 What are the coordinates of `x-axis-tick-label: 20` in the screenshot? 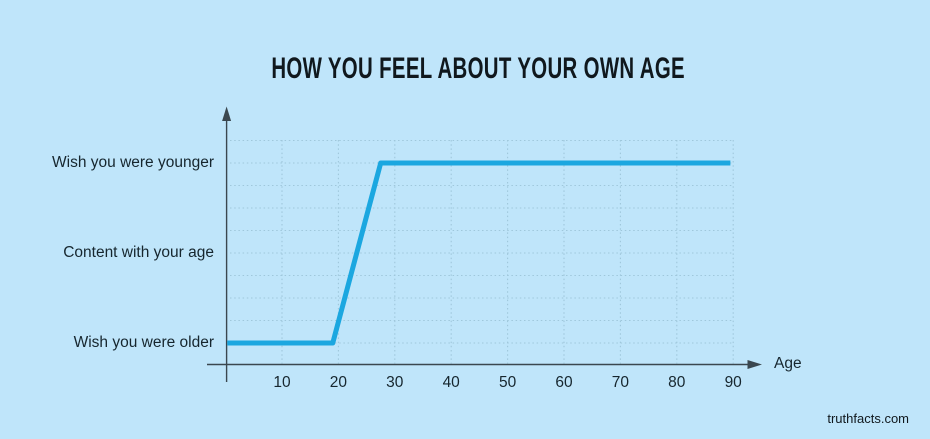 It's located at (338, 382).